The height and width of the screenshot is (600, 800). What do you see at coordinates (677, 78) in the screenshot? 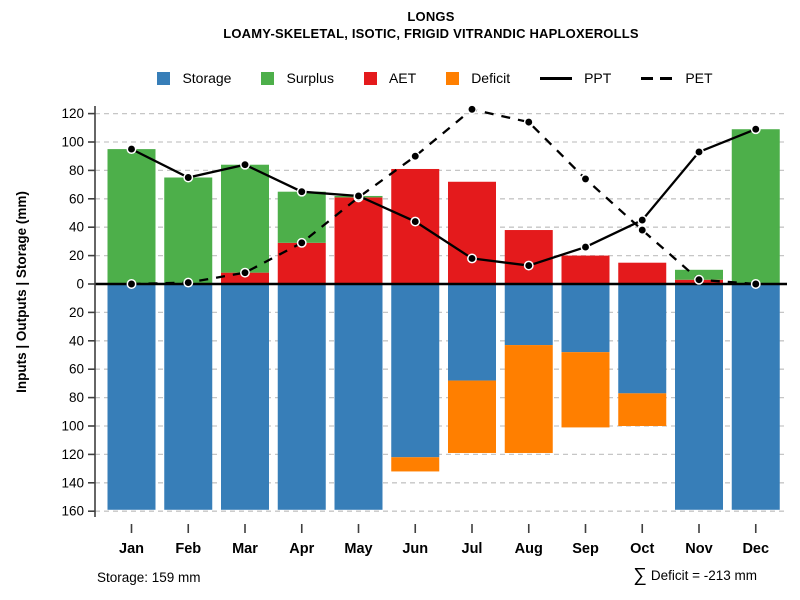
I see `legend-item-pet: PET` at bounding box center [677, 78].